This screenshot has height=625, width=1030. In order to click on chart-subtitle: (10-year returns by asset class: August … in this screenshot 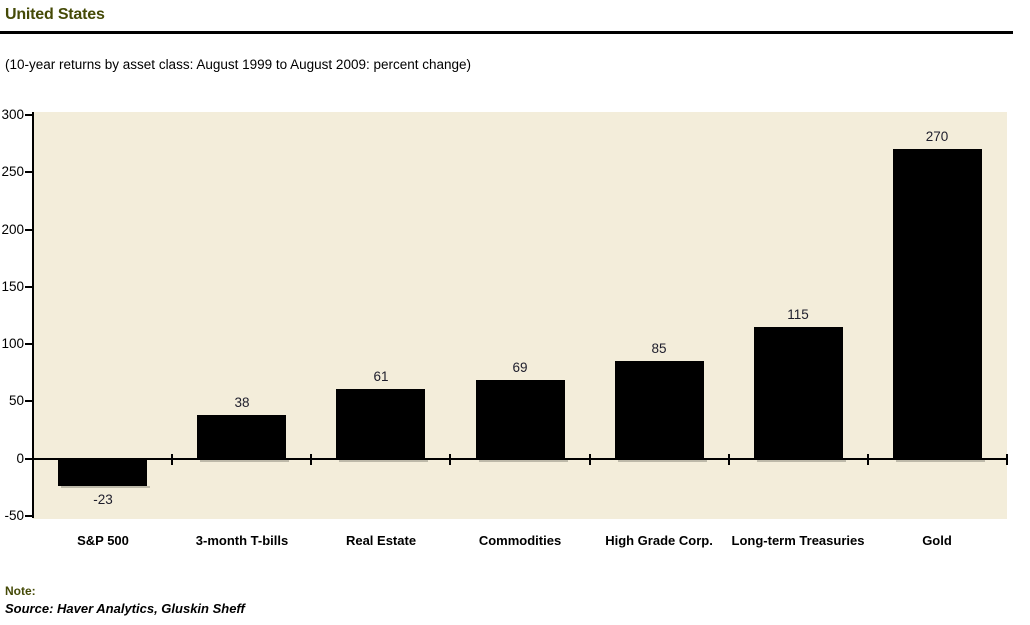, I will do `click(238, 64)`.